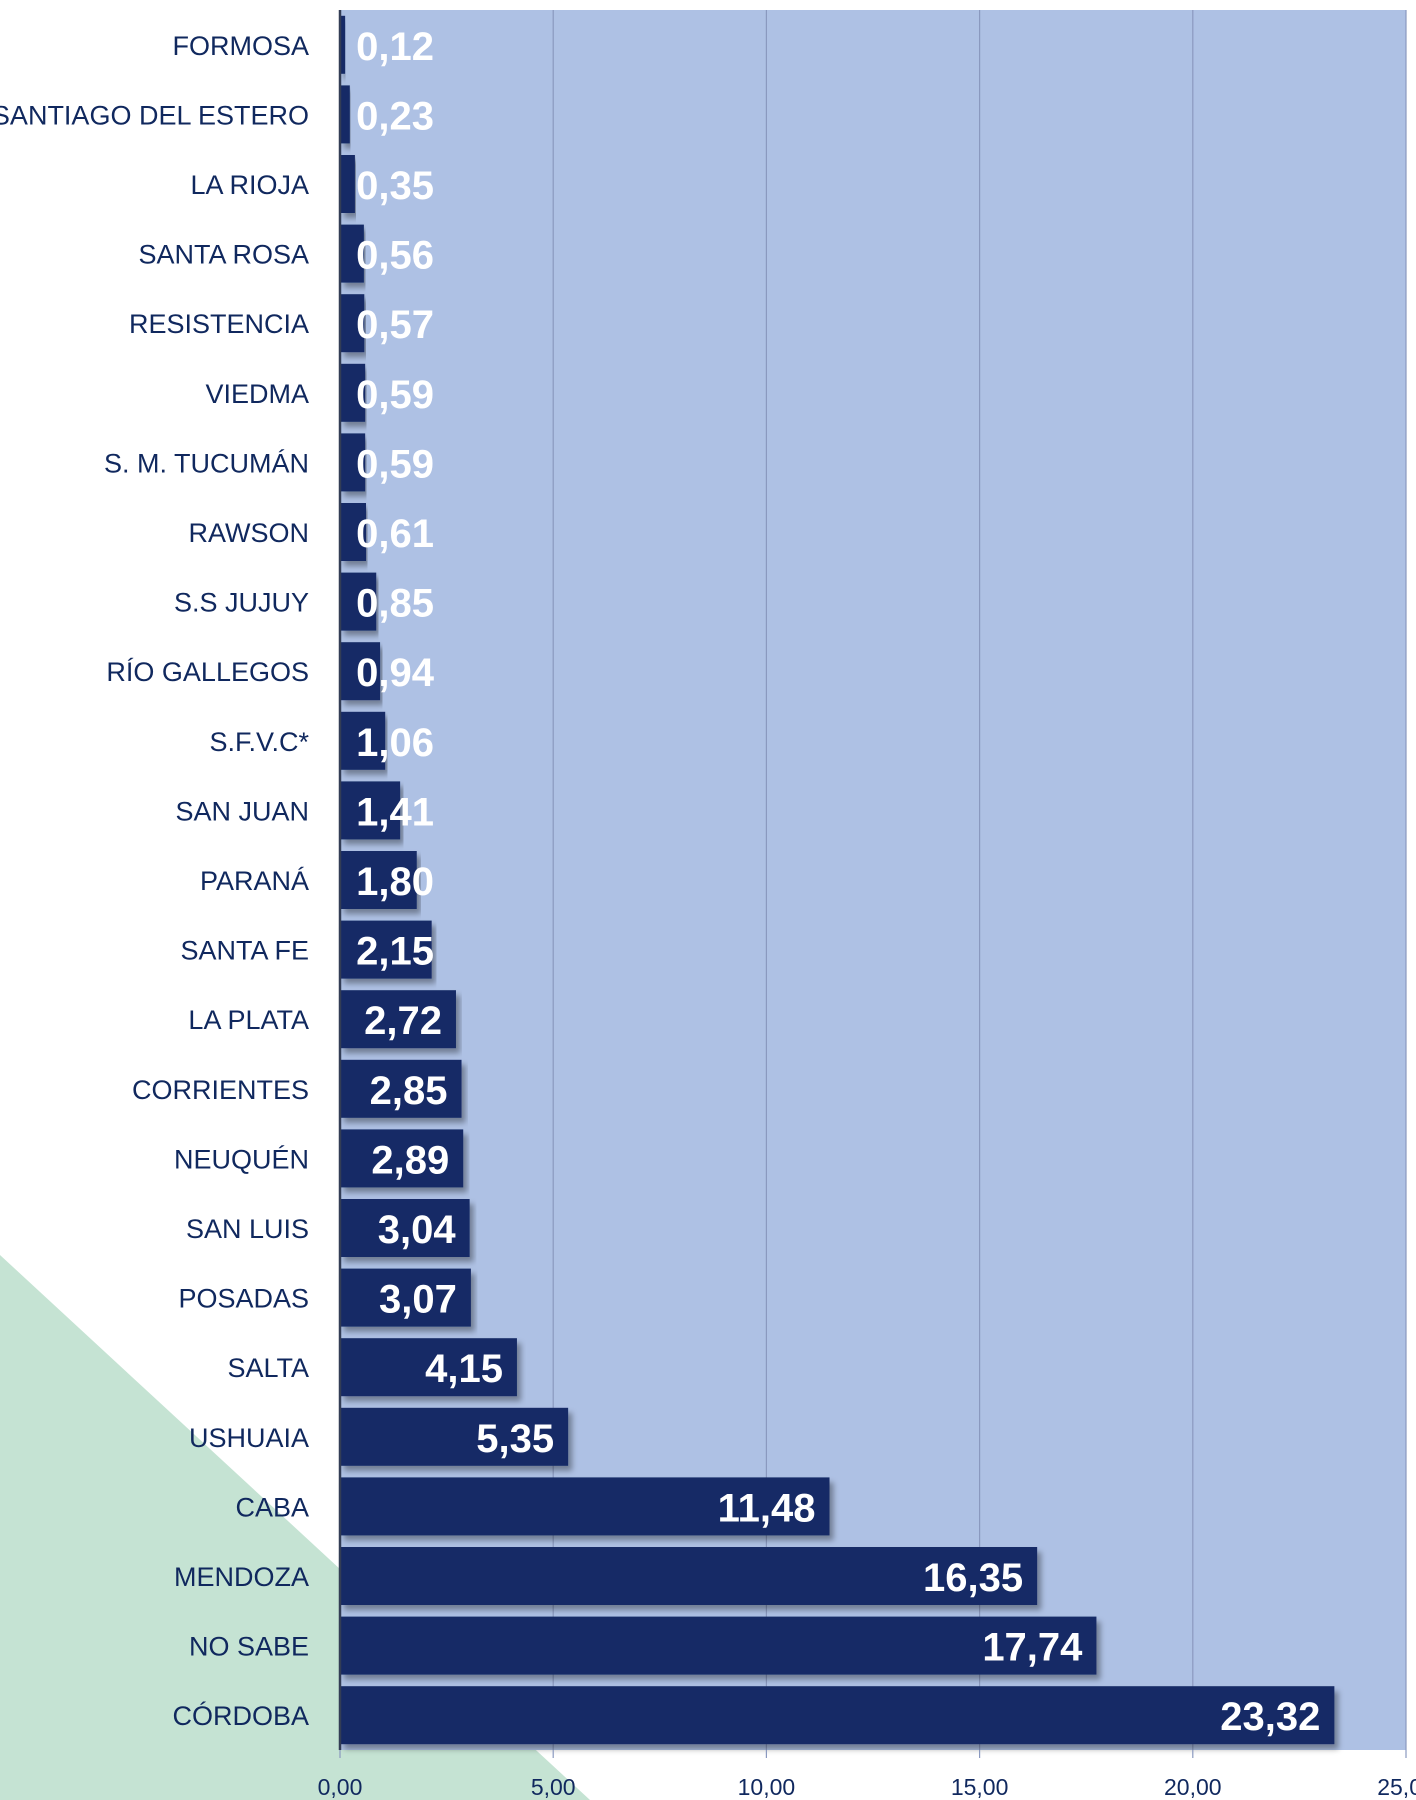 Image resolution: width=1416 pixels, height=1800 pixels. What do you see at coordinates (1032, 1648) in the screenshot?
I see `data-label: 17,74` at bounding box center [1032, 1648].